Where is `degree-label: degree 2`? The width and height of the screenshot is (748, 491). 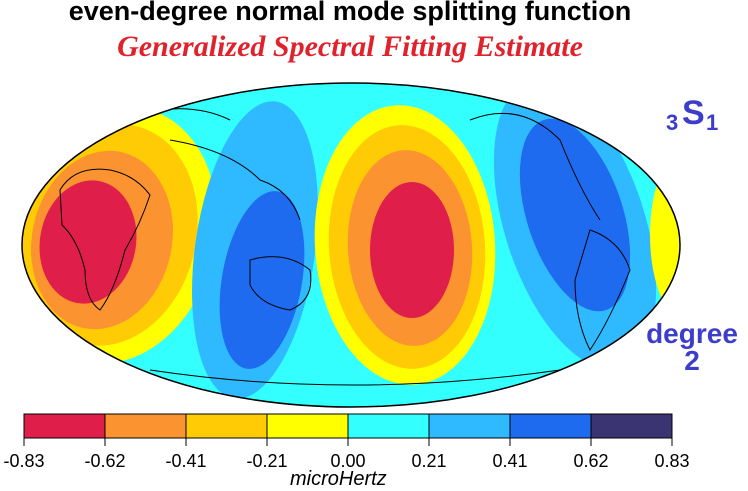 degree-label: degree 2 is located at coordinates (692, 347).